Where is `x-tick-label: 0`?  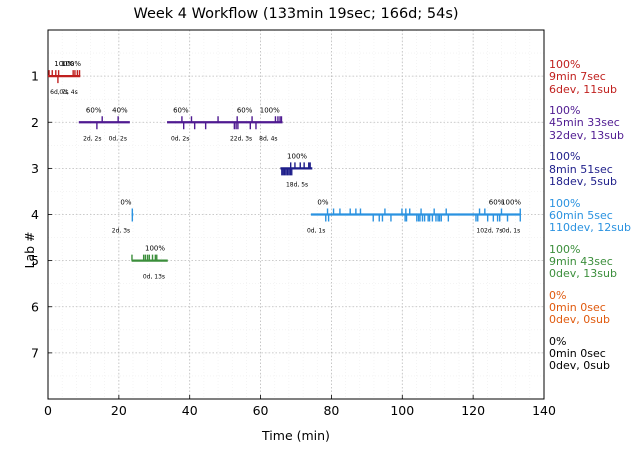
x-tick-label: 0 is located at coordinates (48, 410).